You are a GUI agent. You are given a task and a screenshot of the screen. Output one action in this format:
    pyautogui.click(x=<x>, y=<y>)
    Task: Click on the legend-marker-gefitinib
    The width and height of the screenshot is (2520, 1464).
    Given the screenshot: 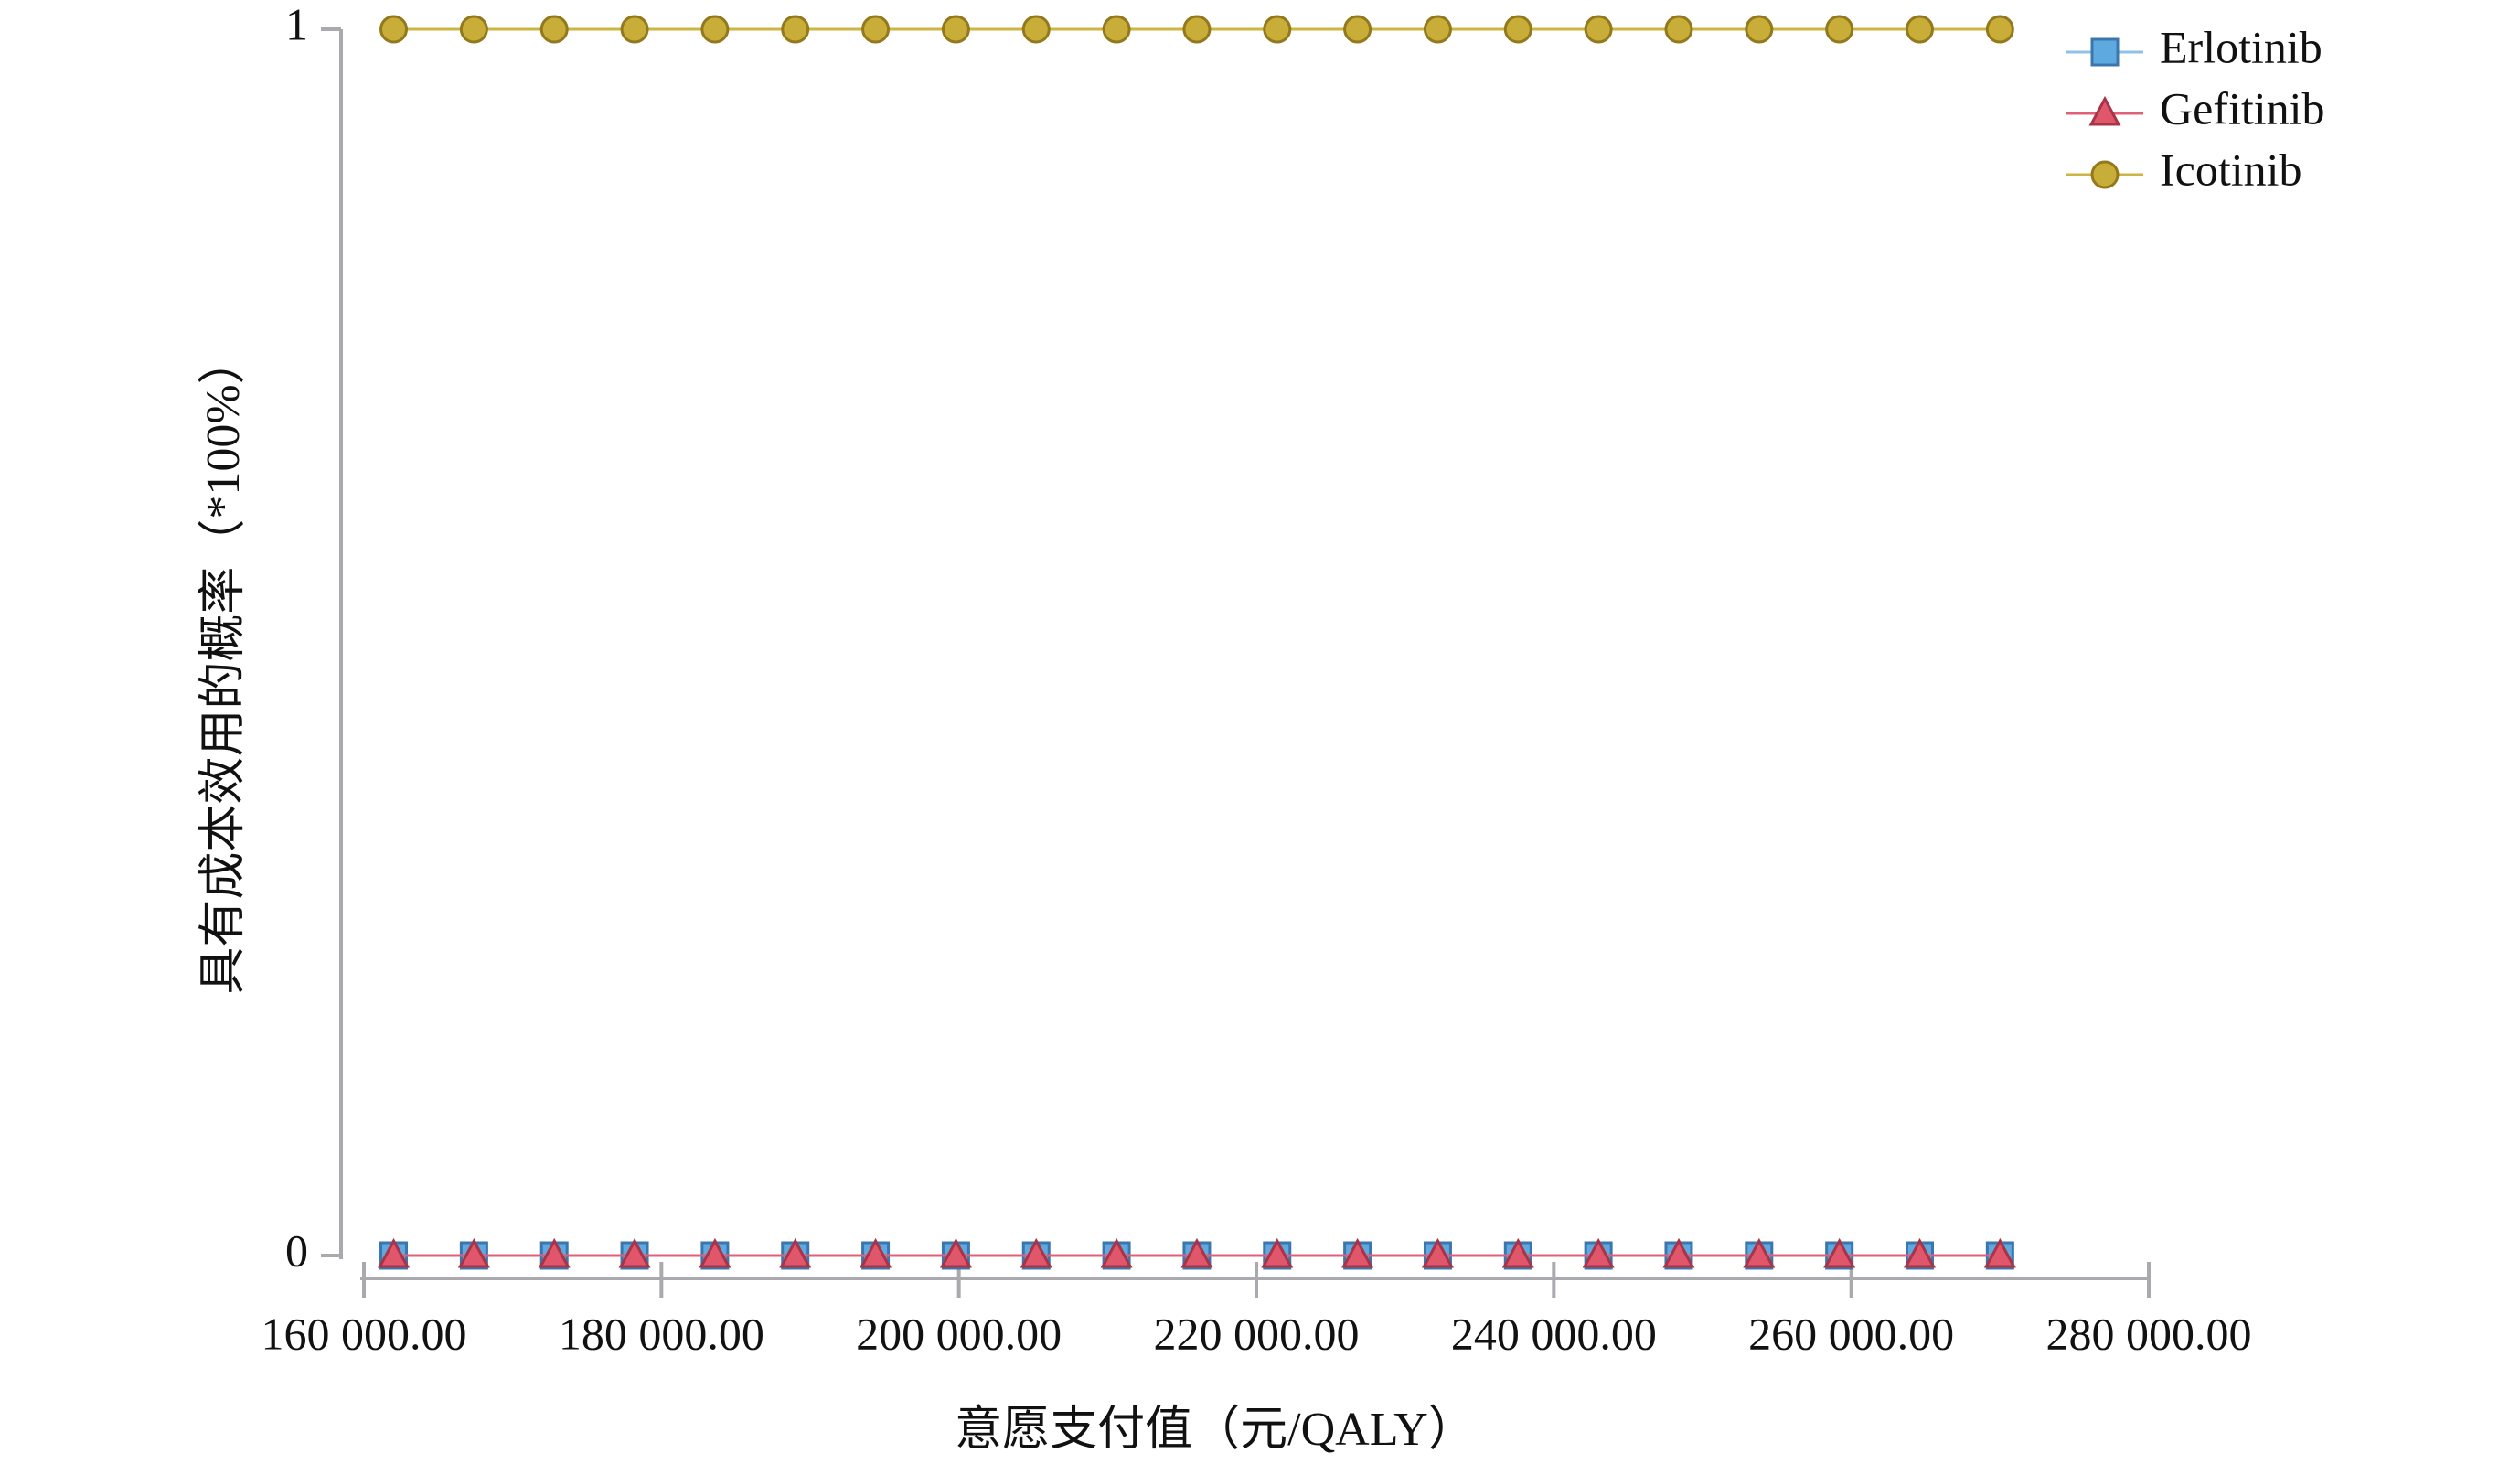 What is the action you would take?
    pyautogui.click(x=2104, y=110)
    